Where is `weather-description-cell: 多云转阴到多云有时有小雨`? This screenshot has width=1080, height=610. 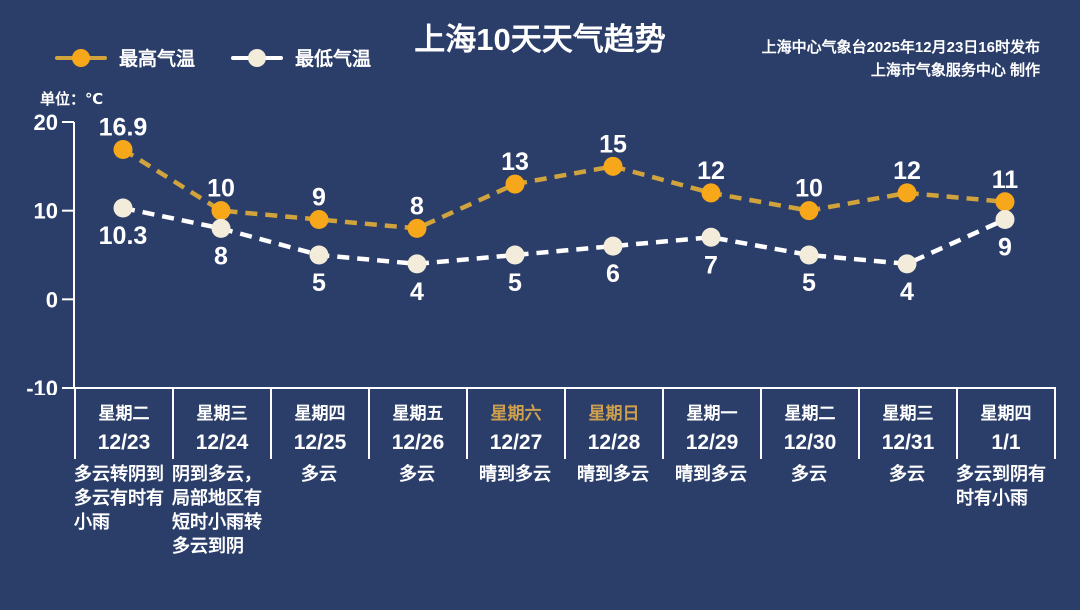 weather-description-cell: 多云转阴到多云有时有小雨 is located at coordinates (123, 510).